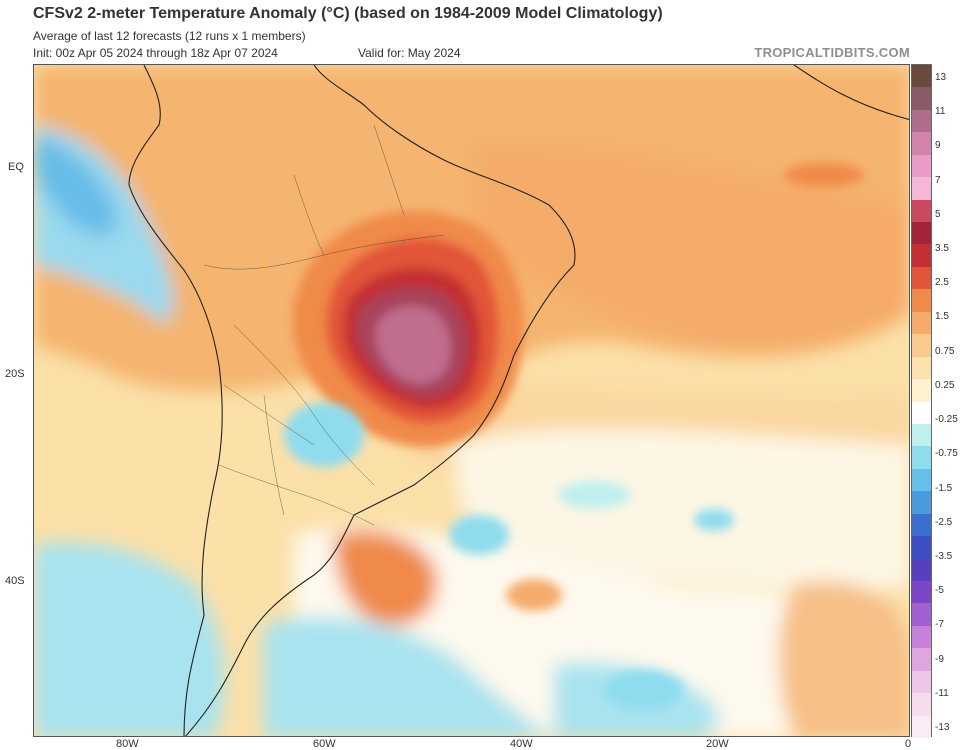  Describe the element at coordinates (521, 744) in the screenshot. I see `lon-label-40w: 40W` at that location.